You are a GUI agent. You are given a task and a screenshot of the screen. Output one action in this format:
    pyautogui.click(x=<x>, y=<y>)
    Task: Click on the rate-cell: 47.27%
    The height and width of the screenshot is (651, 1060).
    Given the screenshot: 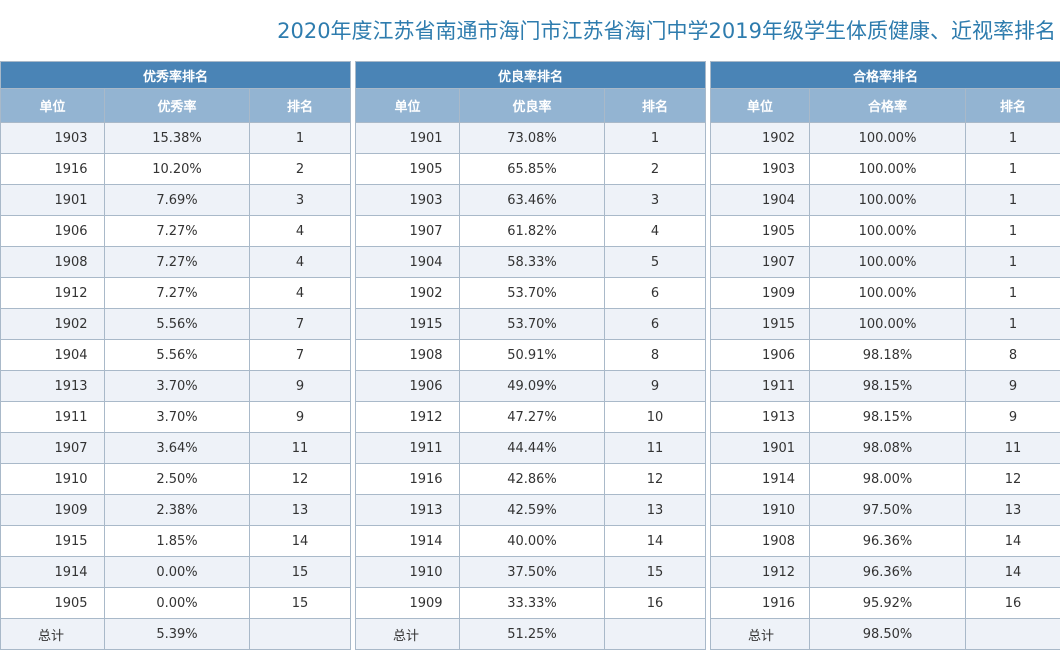 What is the action you would take?
    pyautogui.click(x=532, y=417)
    